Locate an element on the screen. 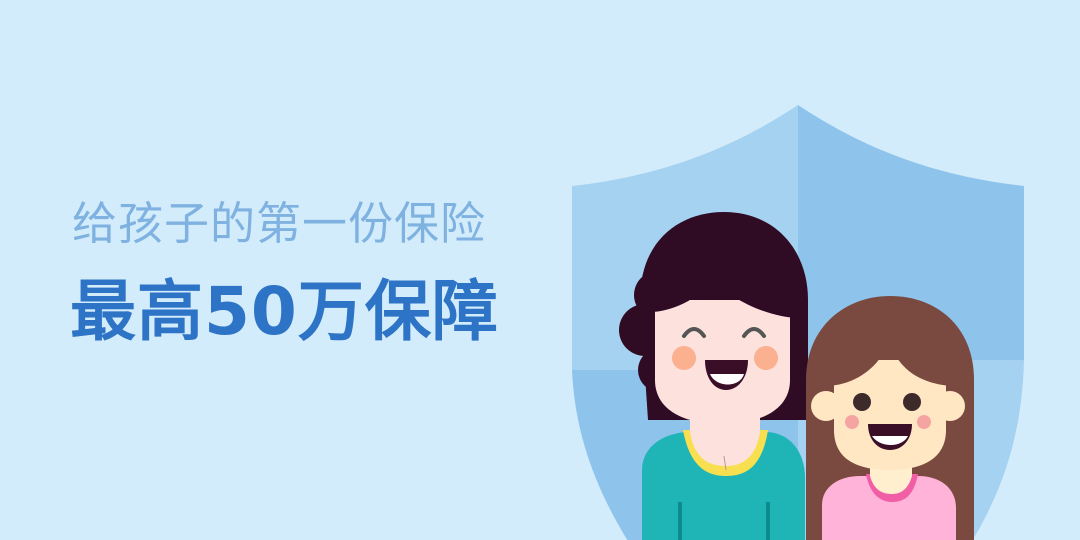  mother-figure is located at coordinates (713, 376).